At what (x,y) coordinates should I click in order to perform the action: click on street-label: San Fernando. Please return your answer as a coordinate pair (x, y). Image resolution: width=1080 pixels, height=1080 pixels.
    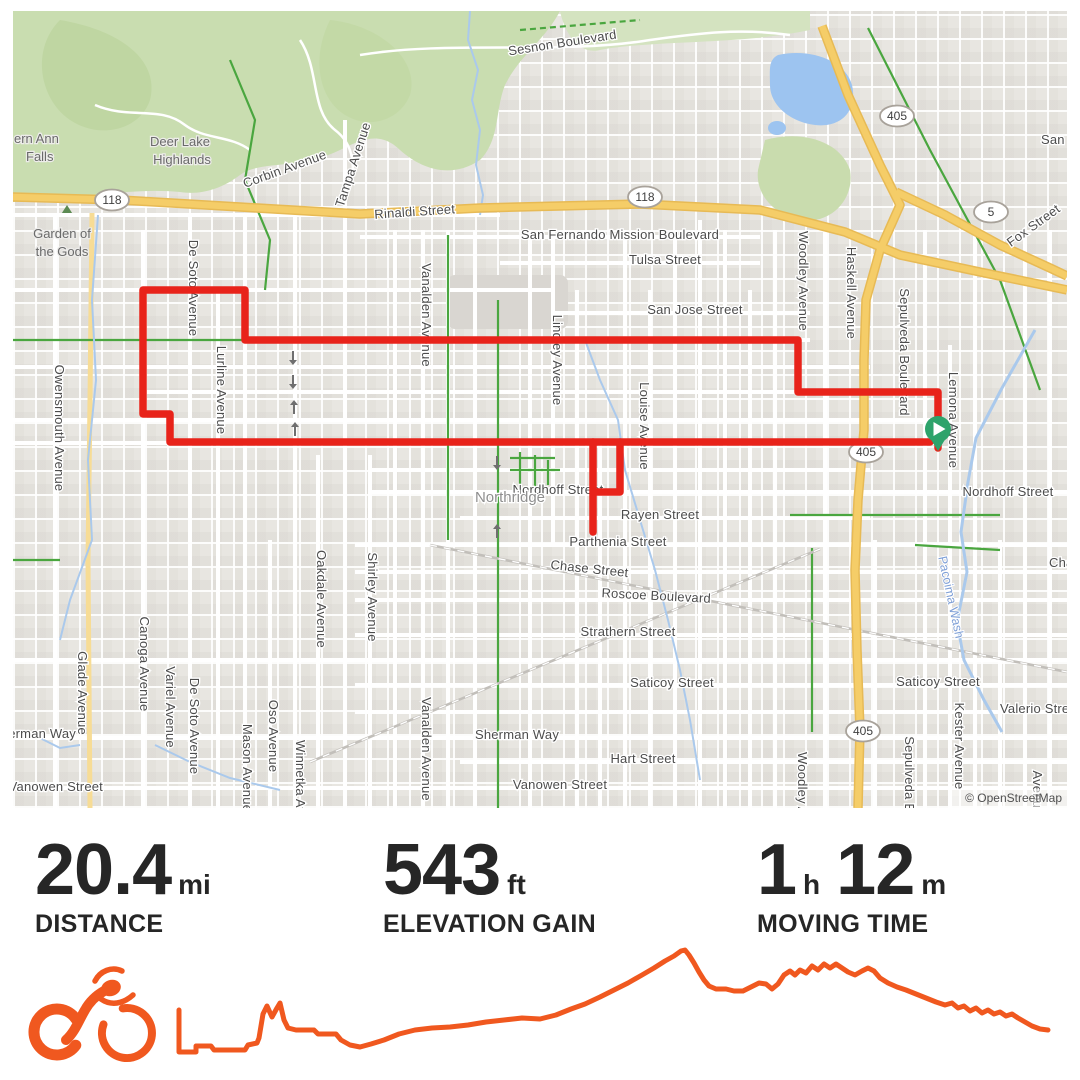
    Looking at the image, I should click on (1054, 139).